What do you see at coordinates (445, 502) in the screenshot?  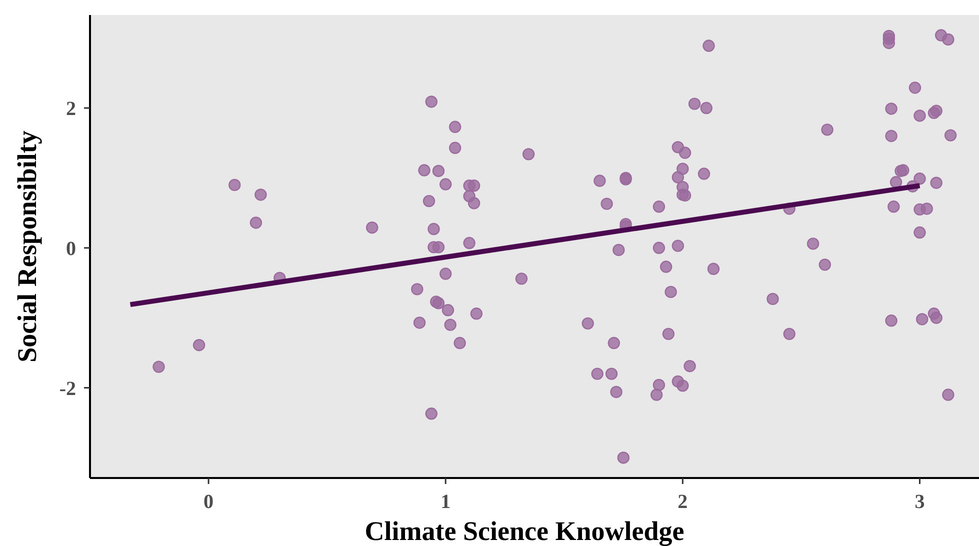 I see `x-tick-label: 1` at bounding box center [445, 502].